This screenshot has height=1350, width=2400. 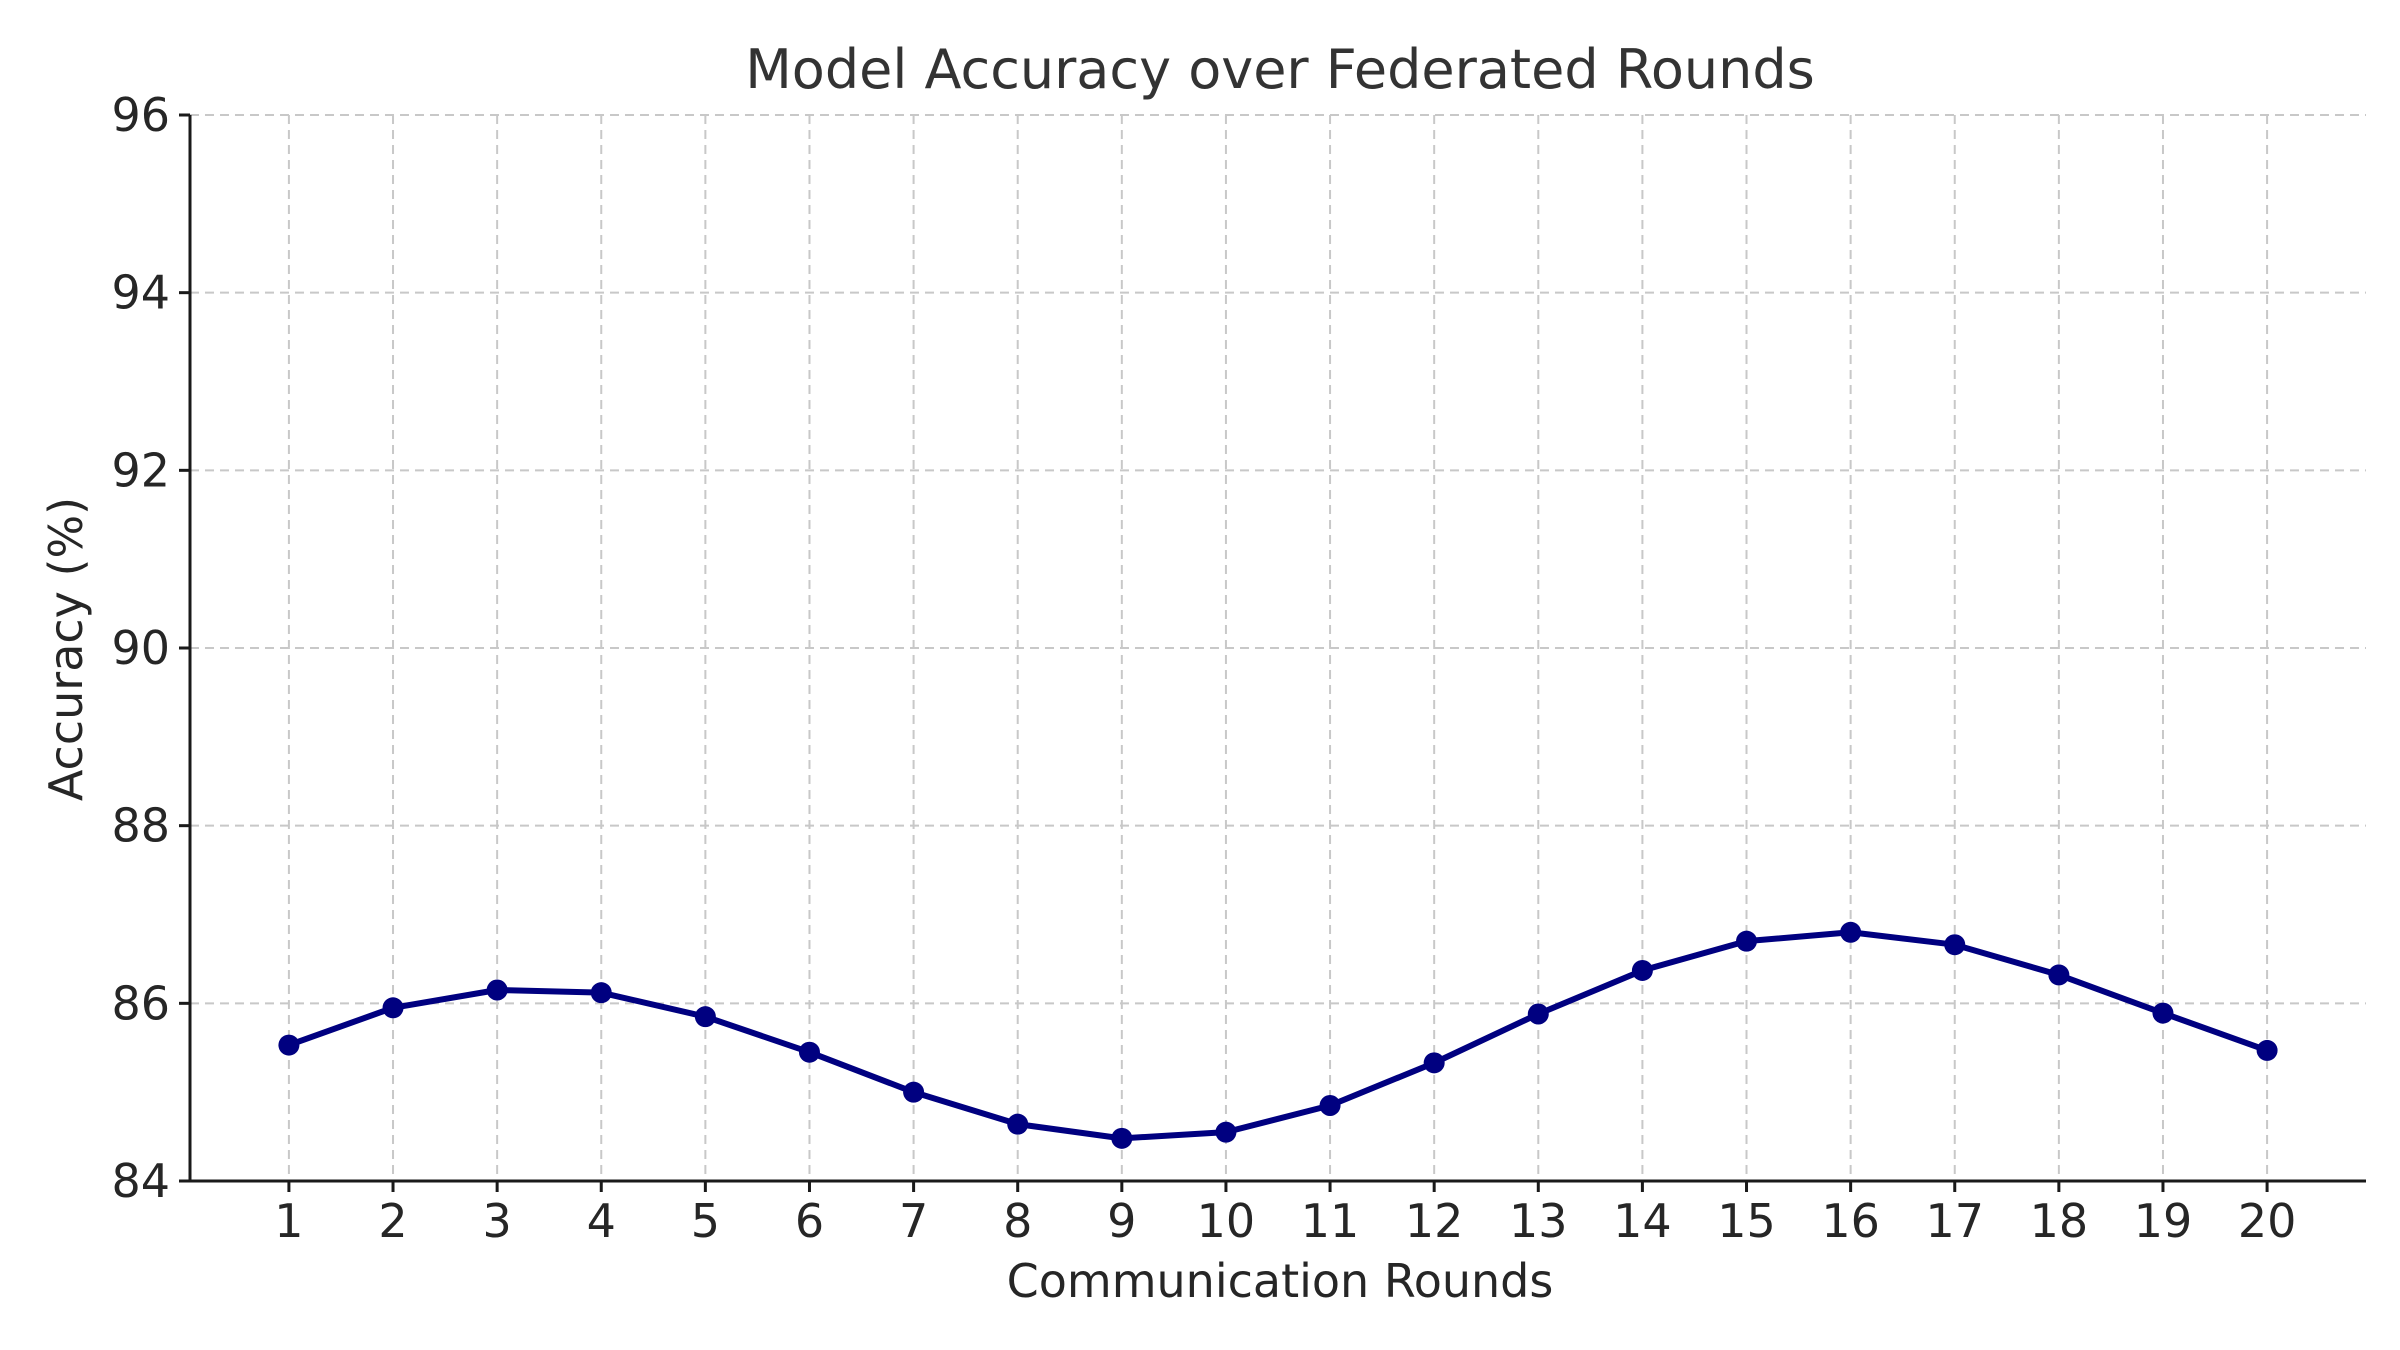 I want to click on y-axis-ticks: 84 86 88 90 92 94 96, so click(x=150, y=648).